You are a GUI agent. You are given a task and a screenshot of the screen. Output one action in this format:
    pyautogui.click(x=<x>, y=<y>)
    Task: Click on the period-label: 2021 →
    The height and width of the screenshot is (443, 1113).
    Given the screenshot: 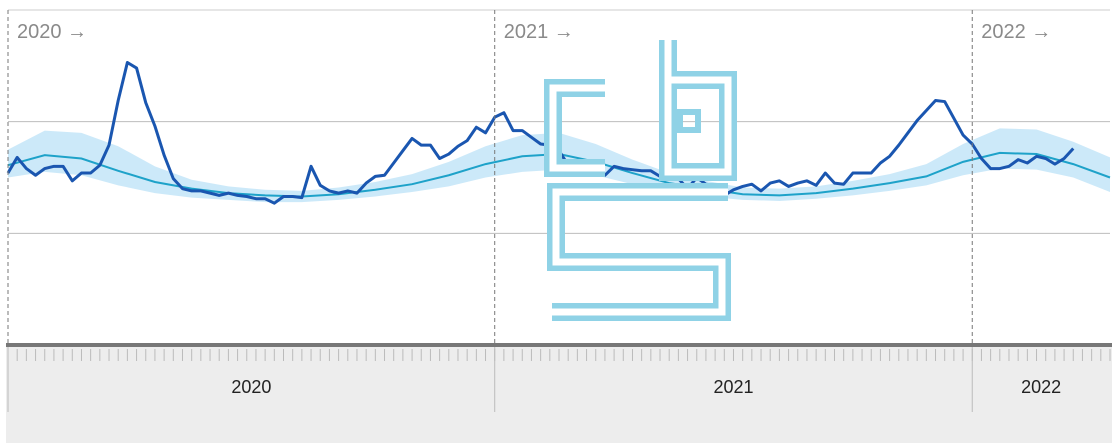 What is the action you would take?
    pyautogui.click(x=539, y=32)
    